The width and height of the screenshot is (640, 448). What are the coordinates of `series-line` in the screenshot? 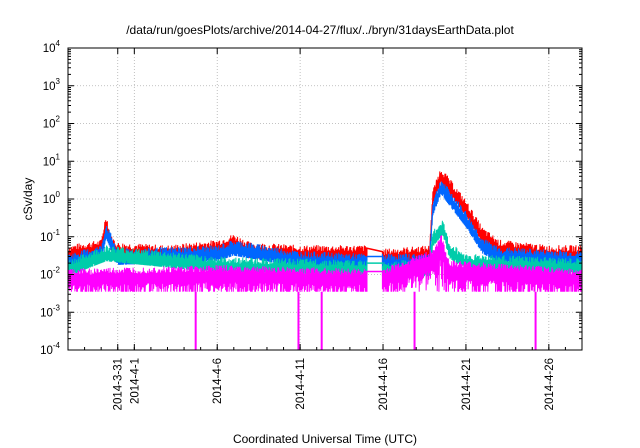 It's located at (325, 263).